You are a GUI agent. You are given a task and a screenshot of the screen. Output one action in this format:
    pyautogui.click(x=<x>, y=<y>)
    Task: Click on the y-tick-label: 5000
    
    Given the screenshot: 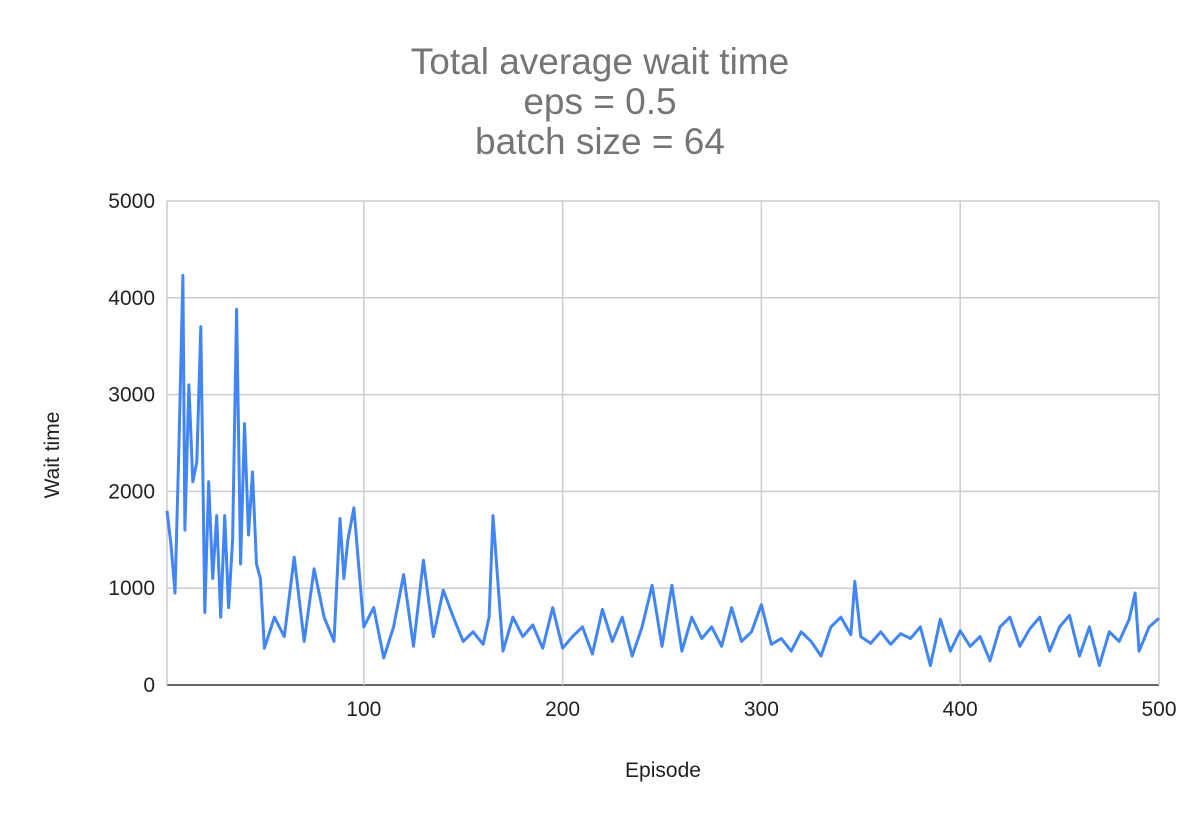 What is the action you would take?
    pyautogui.click(x=131, y=201)
    